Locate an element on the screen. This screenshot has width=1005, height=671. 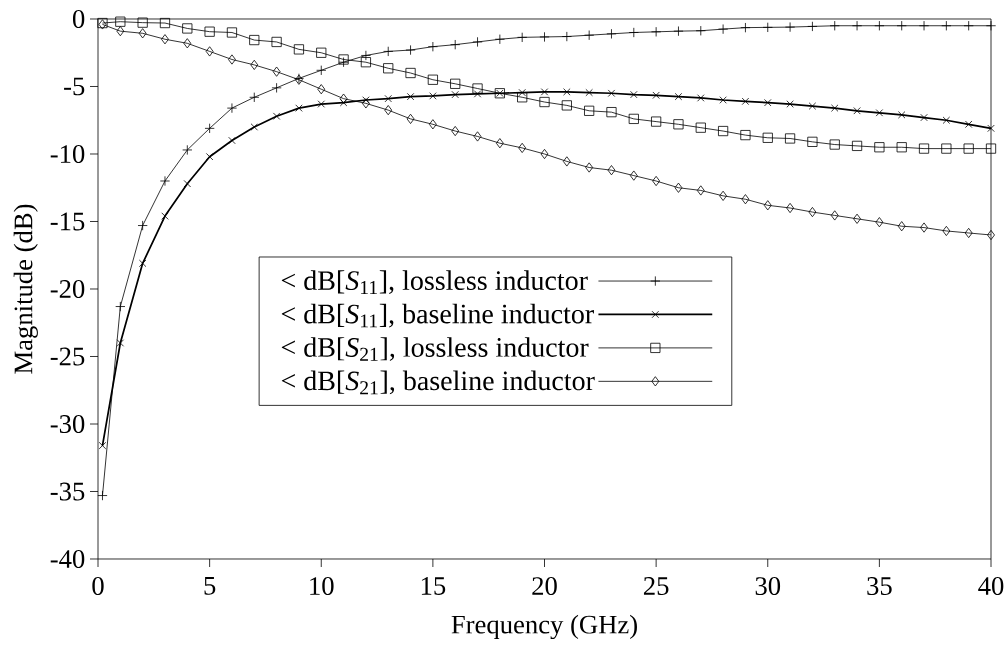
x-axis-title: Frequency (GHz) is located at coordinates (544, 627).